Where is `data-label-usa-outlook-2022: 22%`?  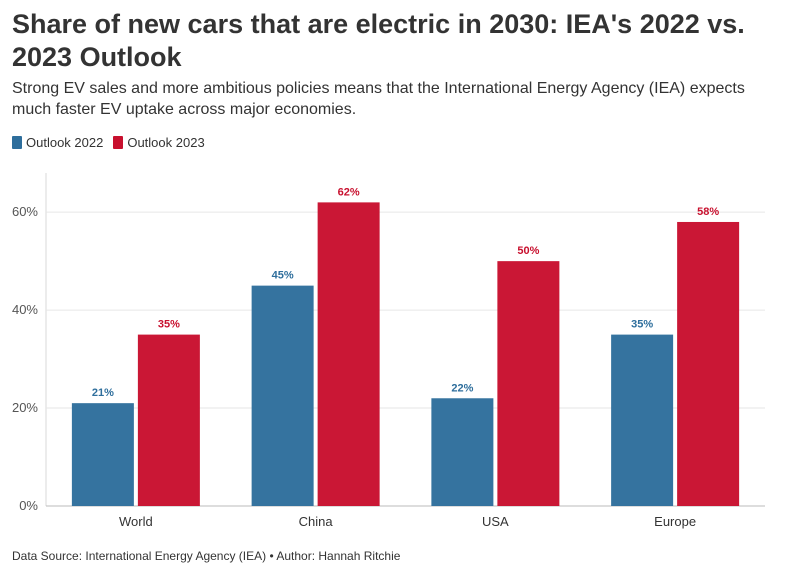
data-label-usa-outlook-2022: 22% is located at coordinates (462, 388).